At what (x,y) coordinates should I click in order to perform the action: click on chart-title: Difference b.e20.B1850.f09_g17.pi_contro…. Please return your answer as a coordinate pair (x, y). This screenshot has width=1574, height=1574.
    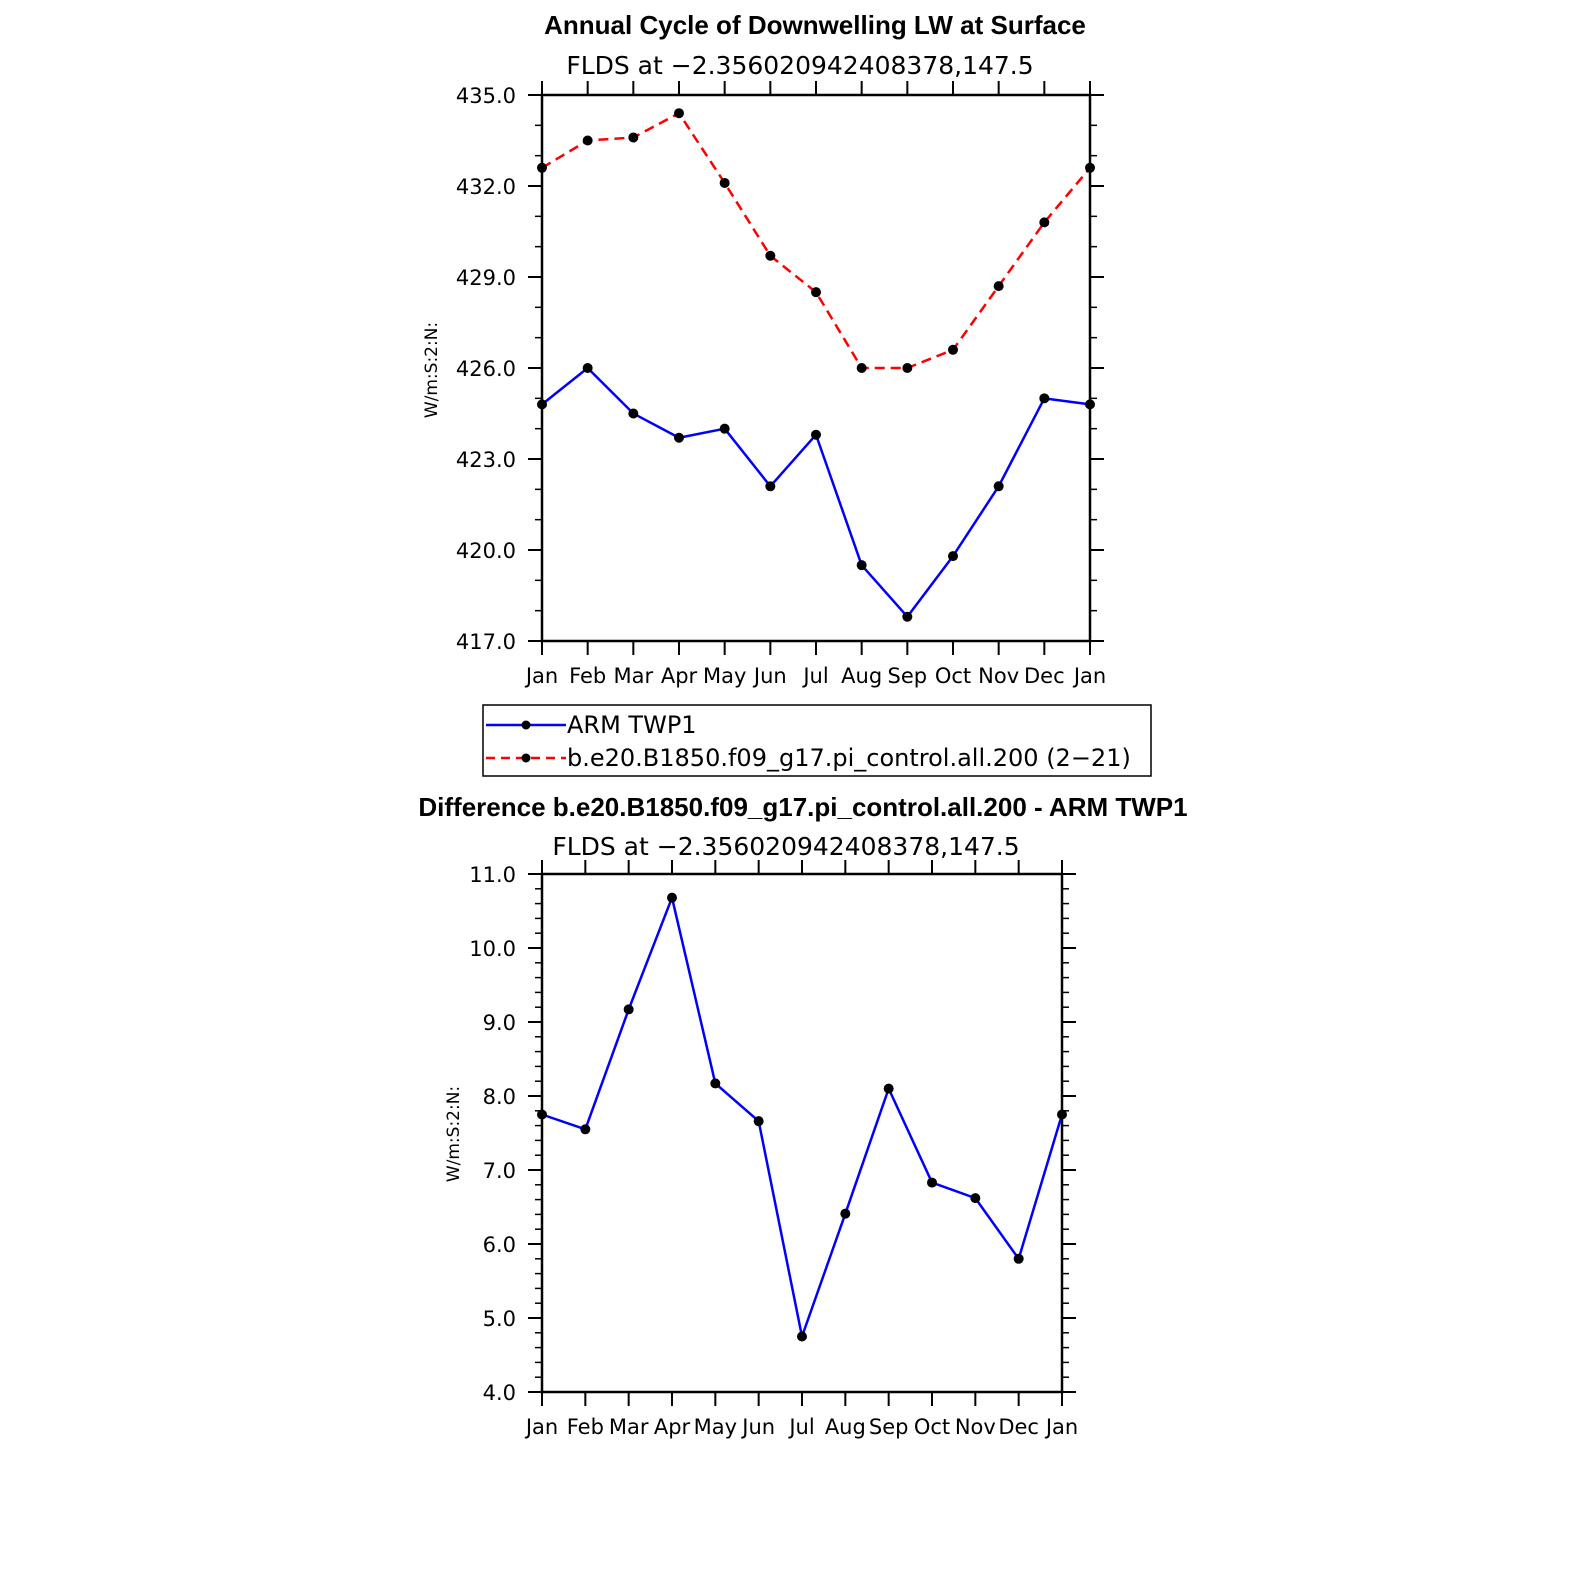
    Looking at the image, I should click on (802, 807).